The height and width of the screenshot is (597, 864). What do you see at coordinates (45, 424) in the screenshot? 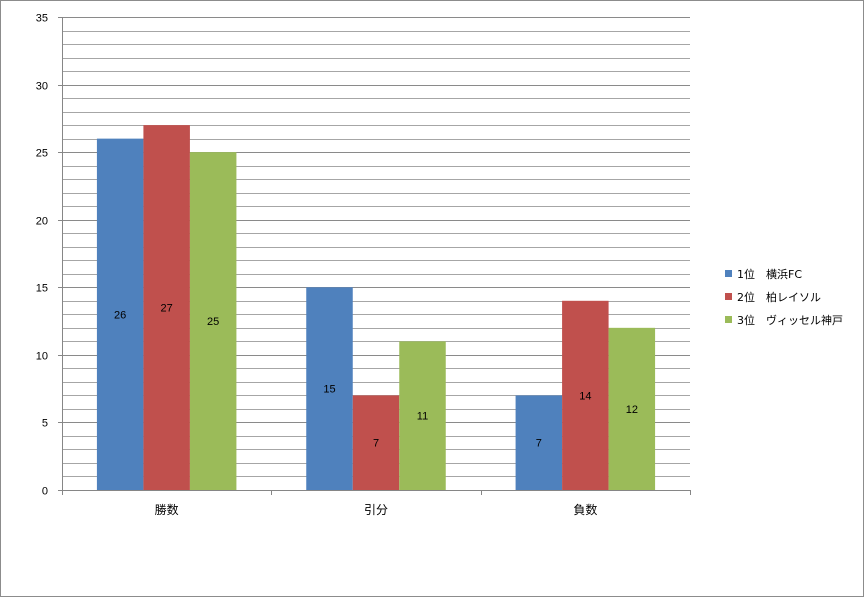
I see `y-tick-label: 5` at bounding box center [45, 424].